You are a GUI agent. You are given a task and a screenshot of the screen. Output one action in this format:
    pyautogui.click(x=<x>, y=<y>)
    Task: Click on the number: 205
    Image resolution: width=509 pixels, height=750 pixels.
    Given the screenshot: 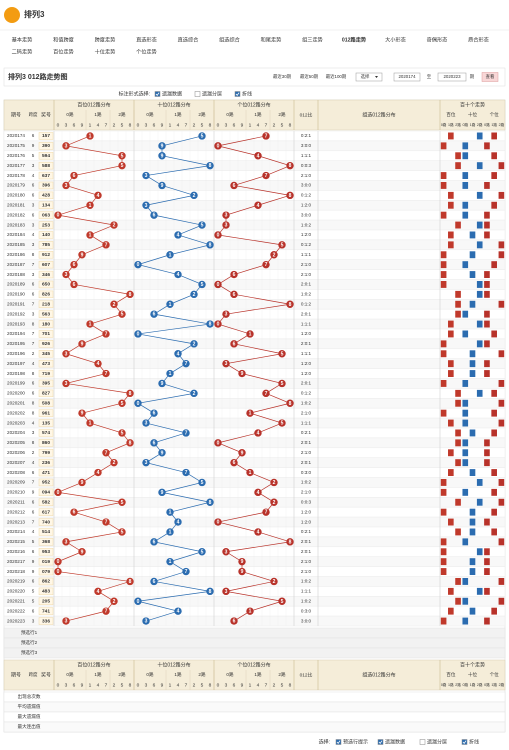 What is the action you would take?
    pyautogui.click(x=46, y=602)
    